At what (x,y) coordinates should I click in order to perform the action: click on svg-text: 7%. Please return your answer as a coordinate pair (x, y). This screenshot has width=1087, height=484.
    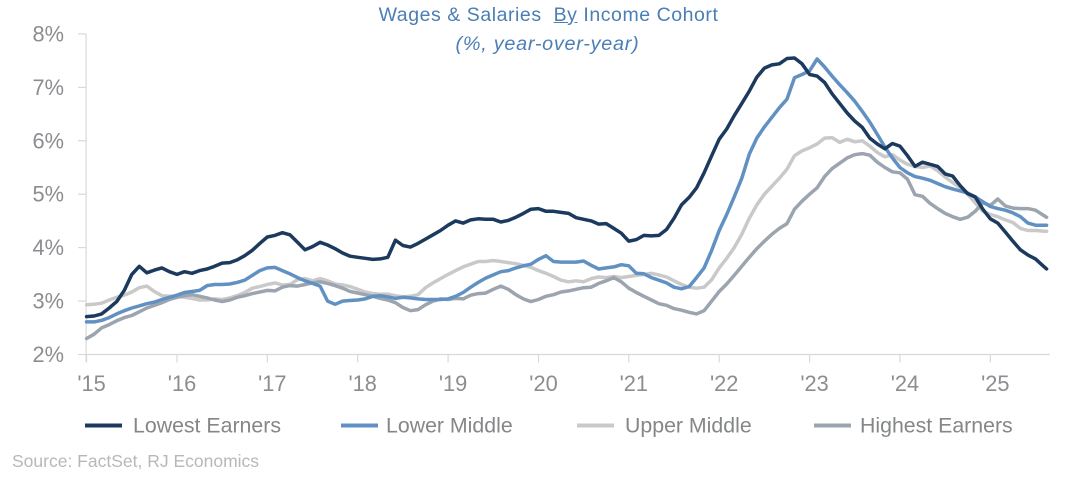
    Looking at the image, I should click on (48, 87).